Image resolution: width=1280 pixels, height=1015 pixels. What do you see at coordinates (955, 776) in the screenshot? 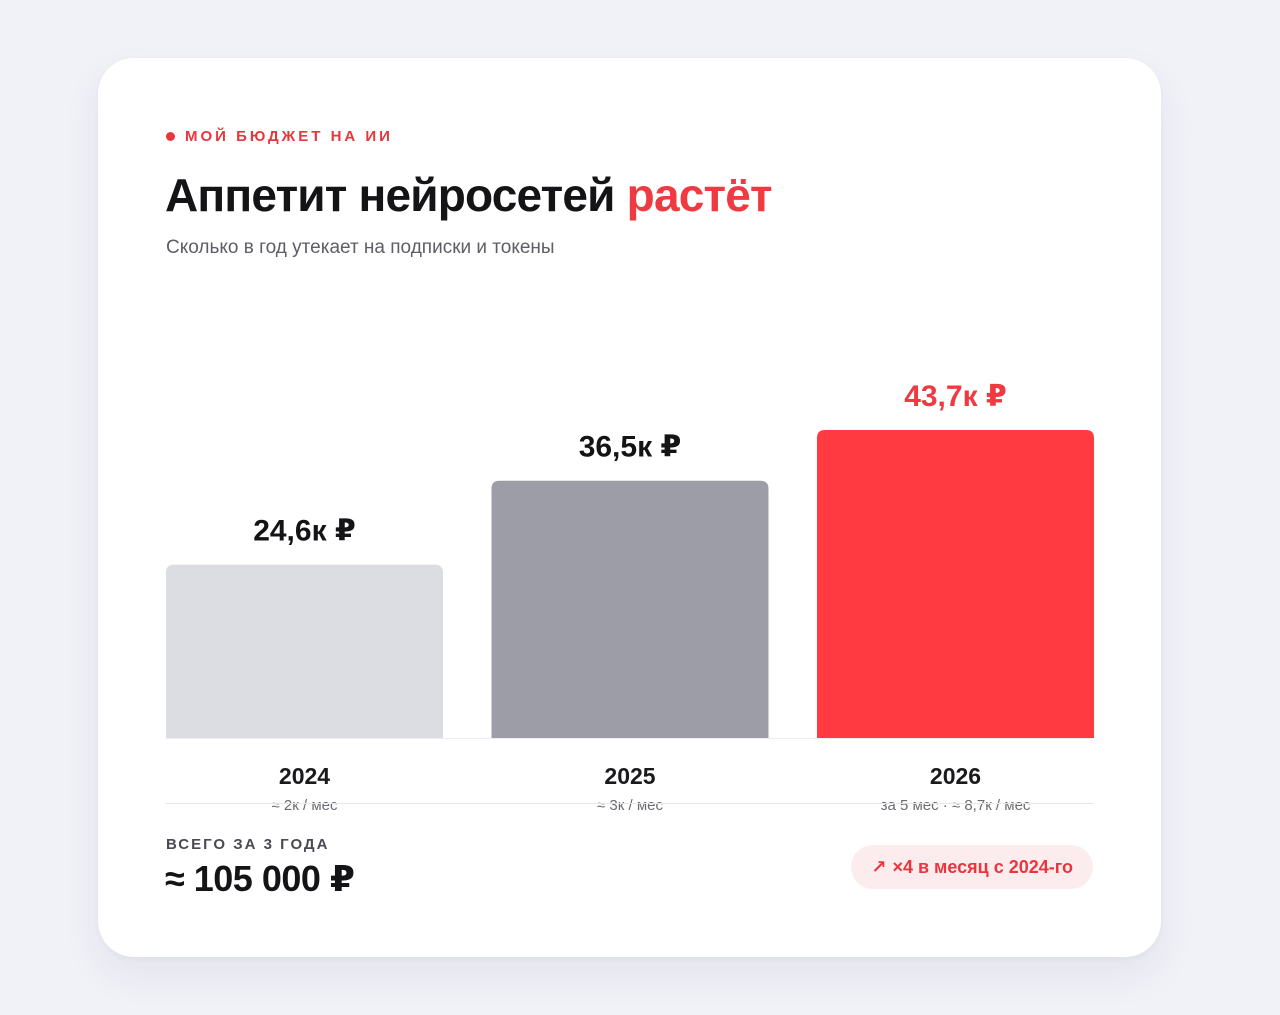
I see `x-tick-label-2026: 2026` at bounding box center [955, 776].